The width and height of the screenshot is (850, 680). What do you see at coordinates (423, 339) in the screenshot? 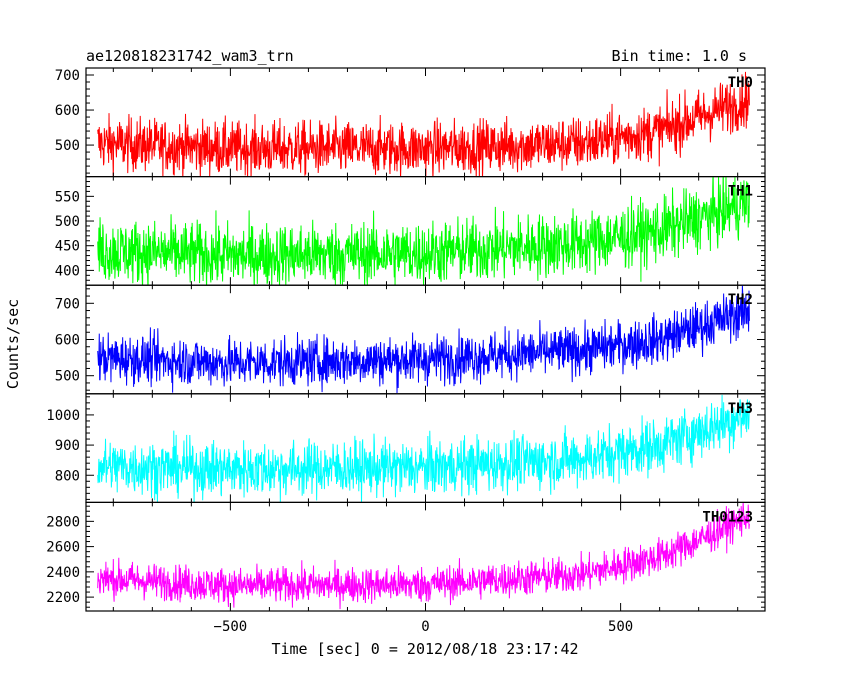
I see `series-line-th2` at bounding box center [423, 339].